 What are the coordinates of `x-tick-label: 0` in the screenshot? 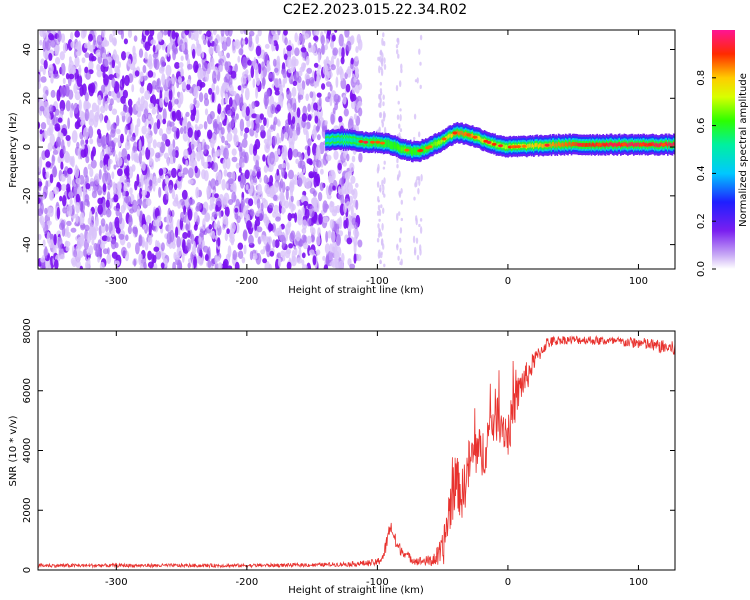 It's located at (508, 281).